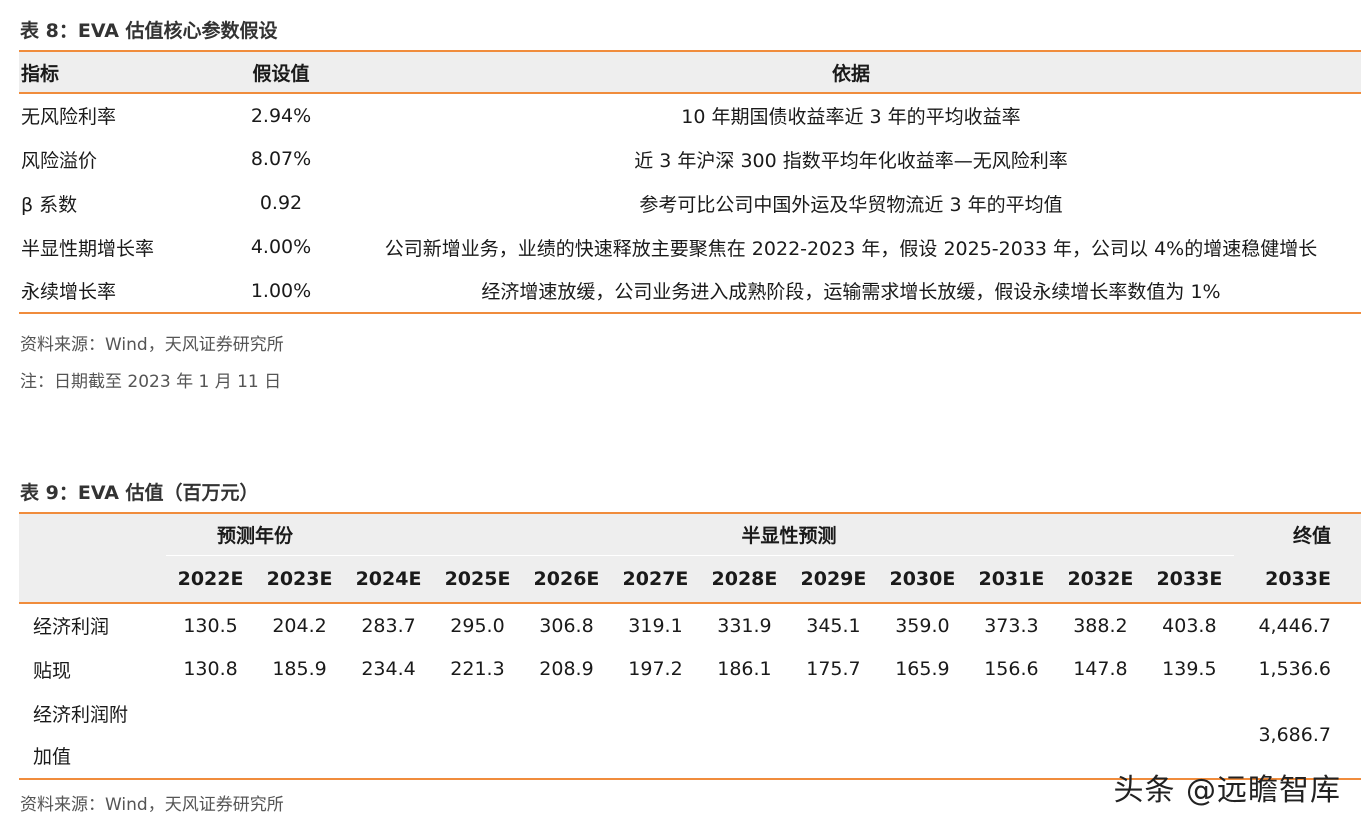 The width and height of the screenshot is (1363, 828). Describe the element at coordinates (744, 669) in the screenshot. I see `cell-value: 186.1` at that location.